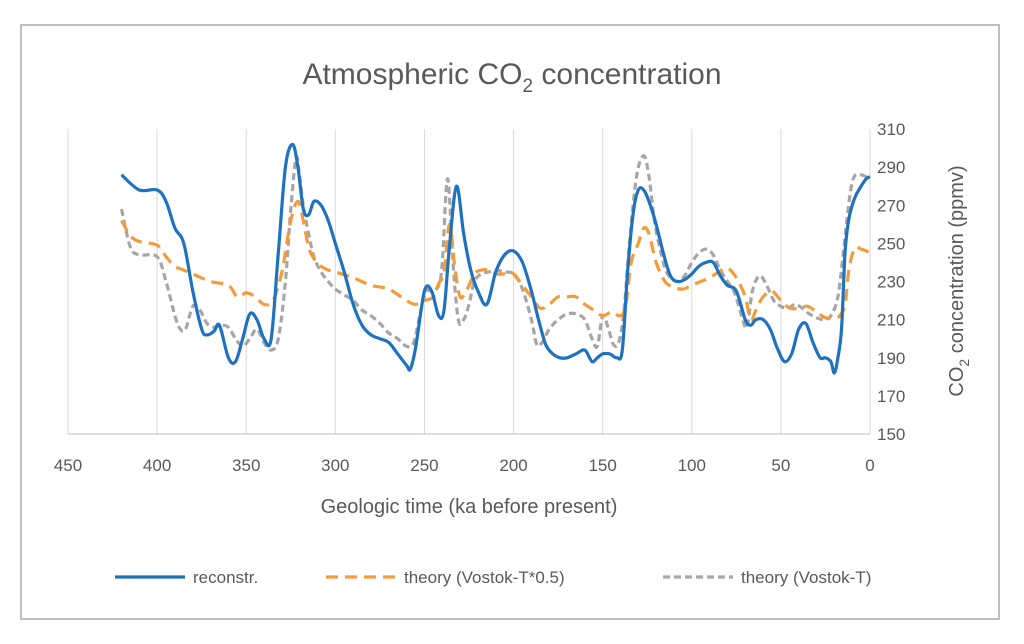 This screenshot has width=1024, height=644. I want to click on y-tick-labels: 150 170 190 210 230 250 270 290 310, so click(891, 282).